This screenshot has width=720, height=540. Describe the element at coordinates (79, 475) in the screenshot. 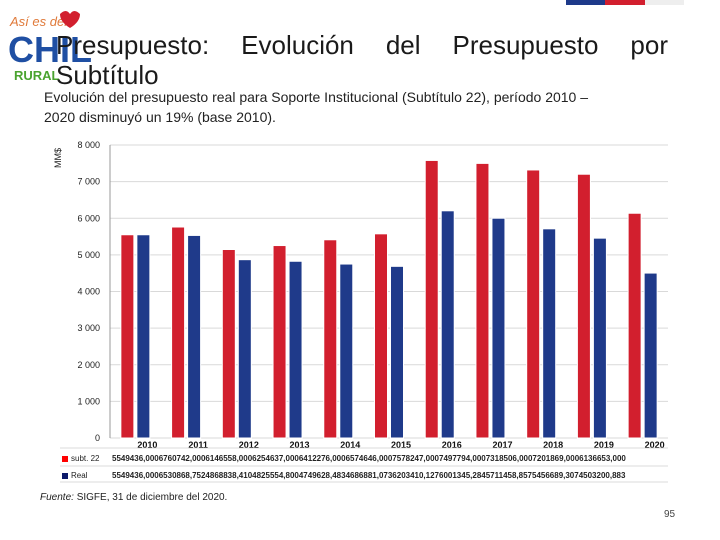

I see `legend-label: Real` at that location.